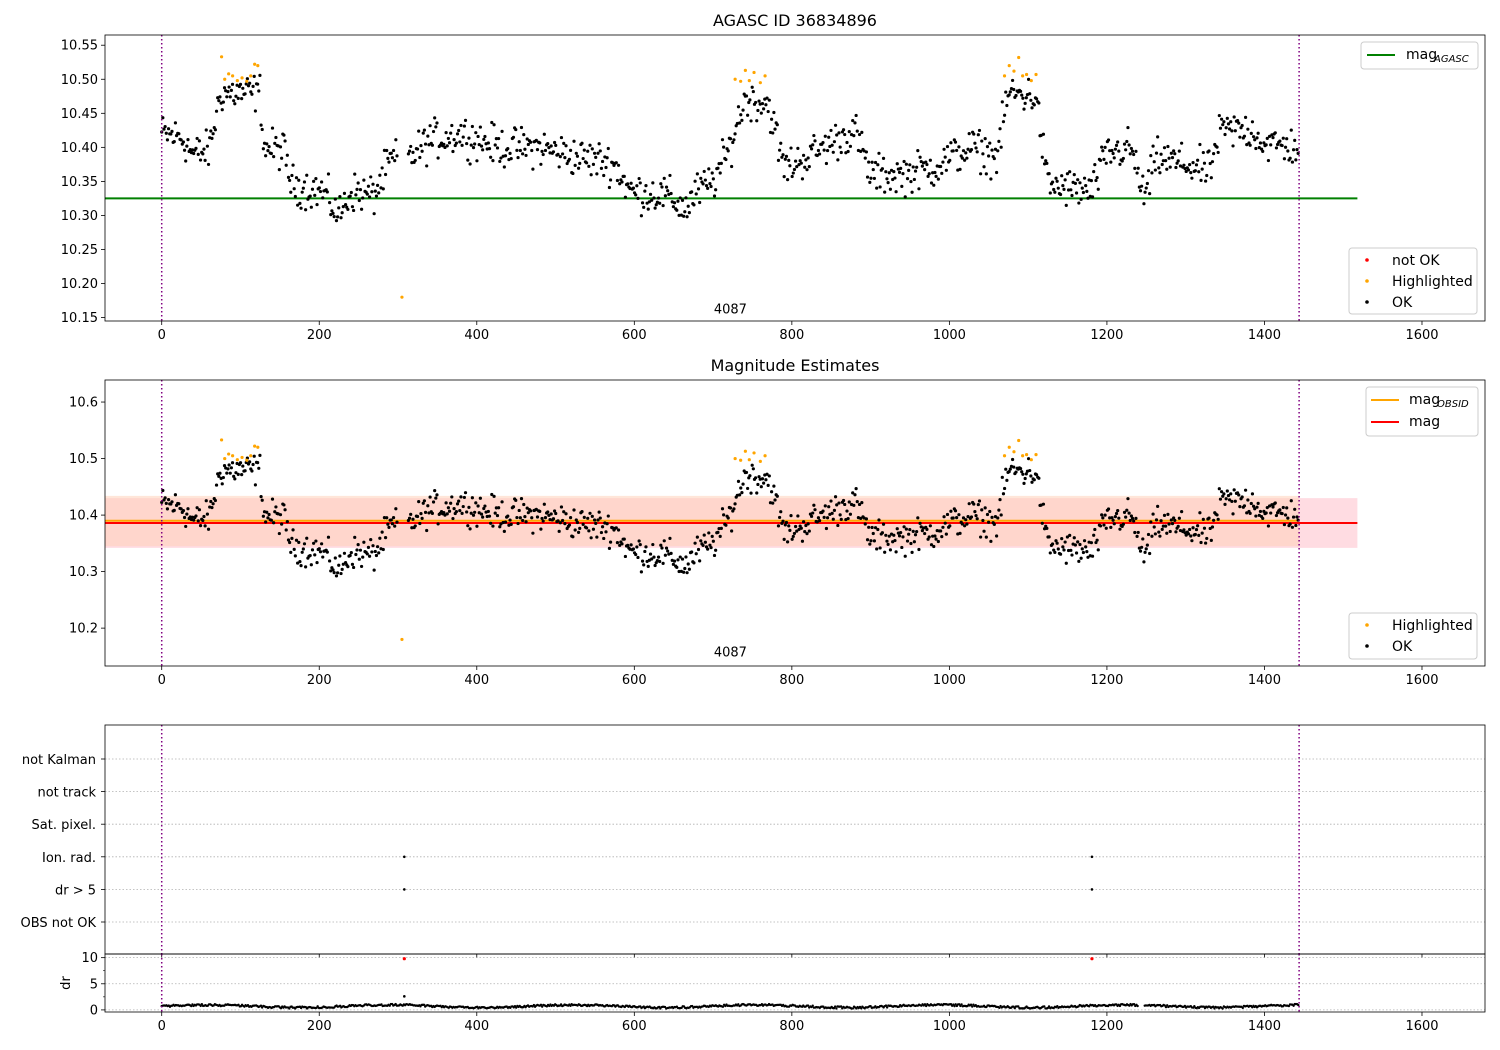 This screenshot has width=1500, height=1050. What do you see at coordinates (83, 629) in the screenshot?
I see `y-tick-label: 10.2` at bounding box center [83, 629].